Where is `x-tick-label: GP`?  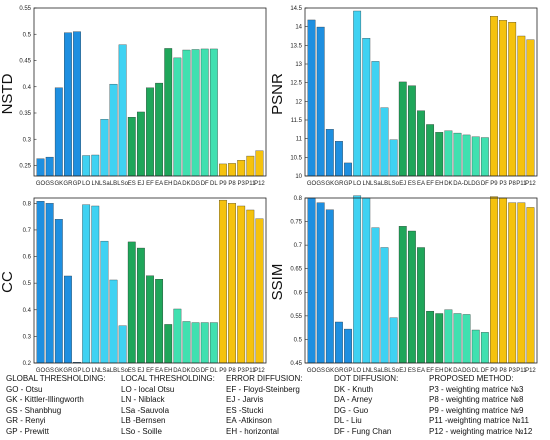
x-tick-label: GP is located at coordinates (77, 184).